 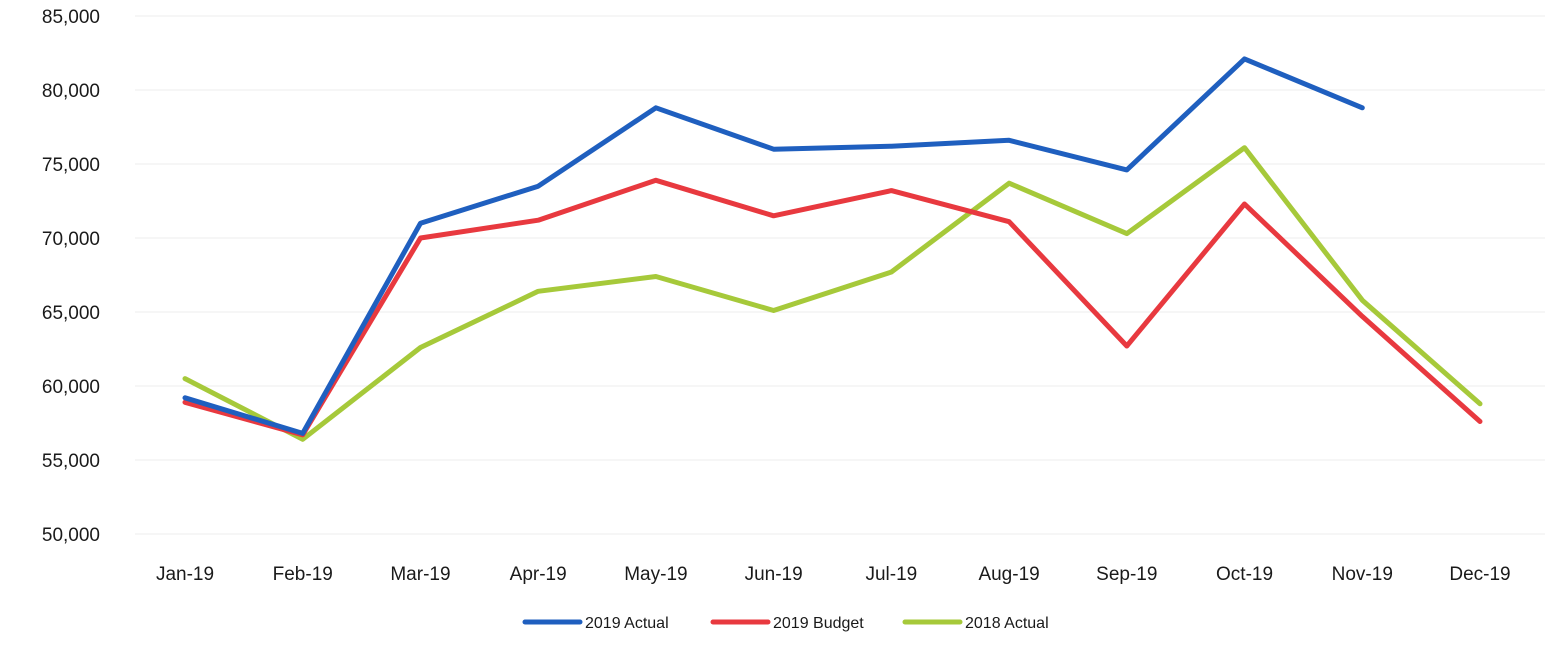 What do you see at coordinates (71, 91) in the screenshot?
I see `y-tick-label: 80,000` at bounding box center [71, 91].